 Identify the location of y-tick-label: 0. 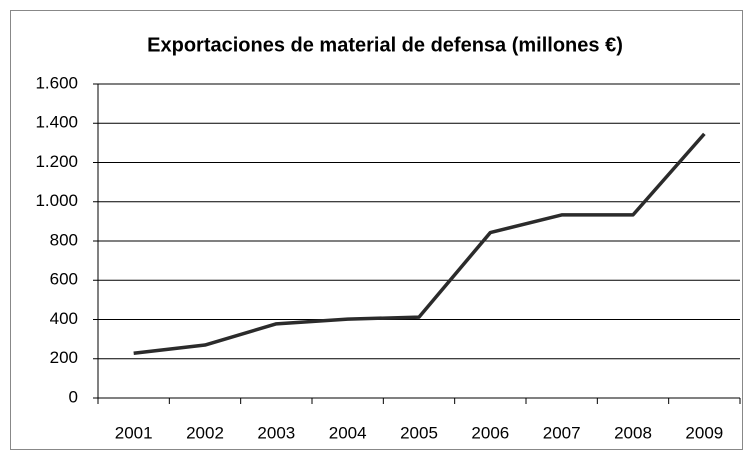
(73, 396).